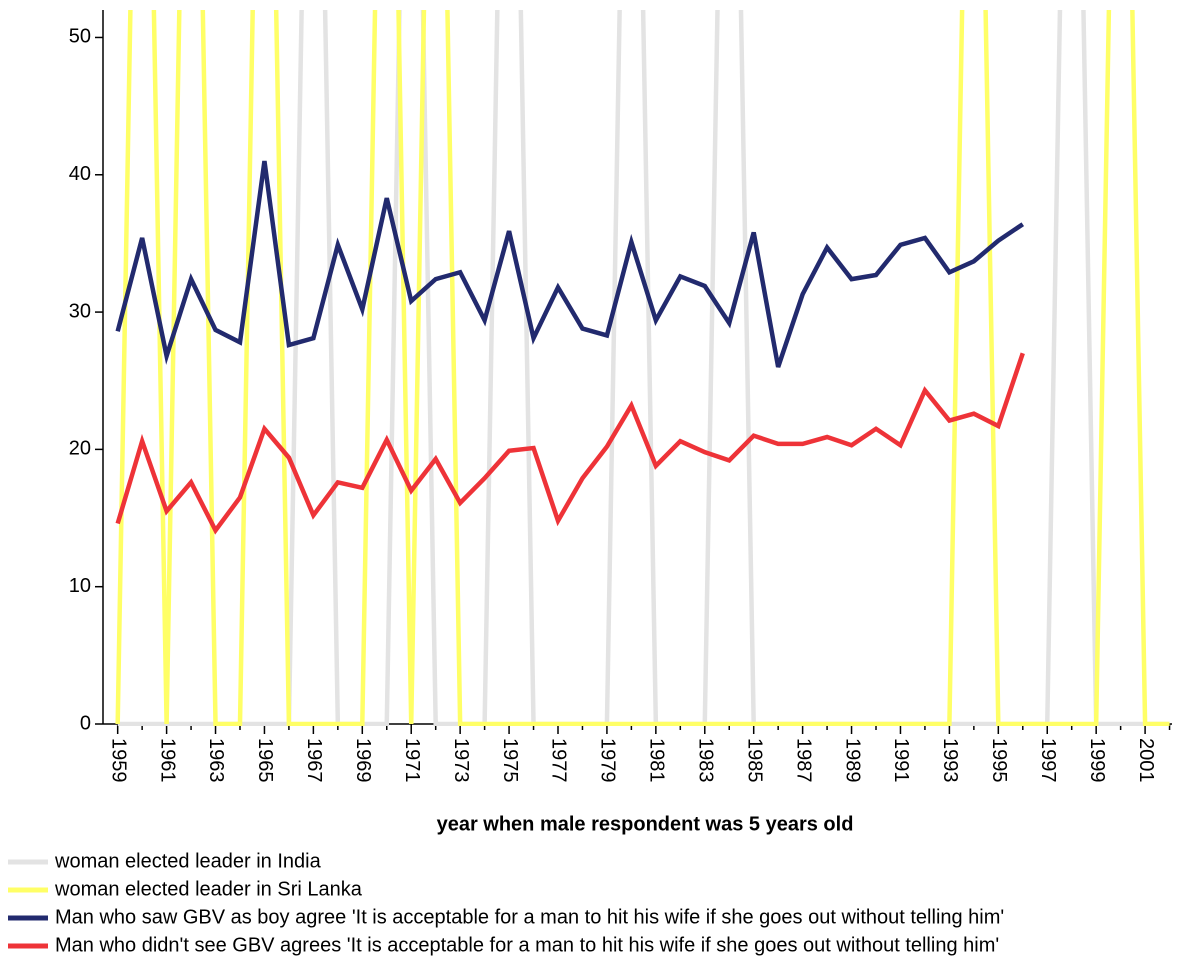 The image size is (1182, 967). What do you see at coordinates (80, 586) in the screenshot?
I see `y-tick-label: 10` at bounding box center [80, 586].